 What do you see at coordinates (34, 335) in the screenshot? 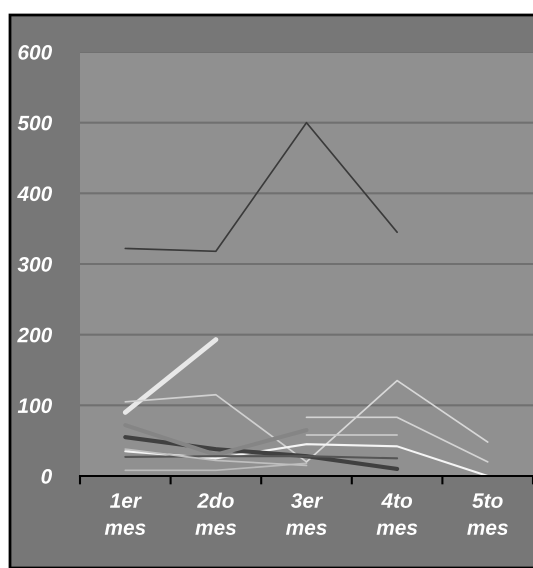
I see `y-tick-label: 200` at bounding box center [34, 335].